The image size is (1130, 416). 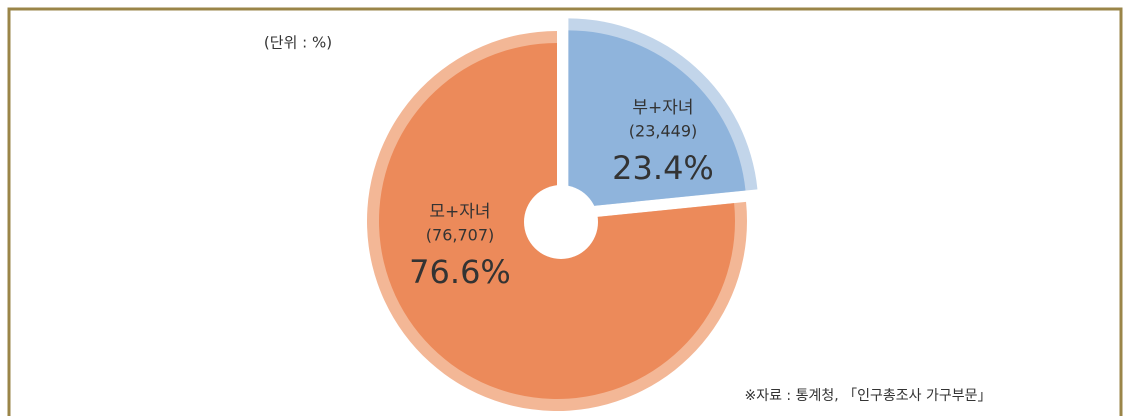 I want to click on source-note: ※자료 : 통계청, 「인구총조사 가구부문」, so click(x=867, y=396).